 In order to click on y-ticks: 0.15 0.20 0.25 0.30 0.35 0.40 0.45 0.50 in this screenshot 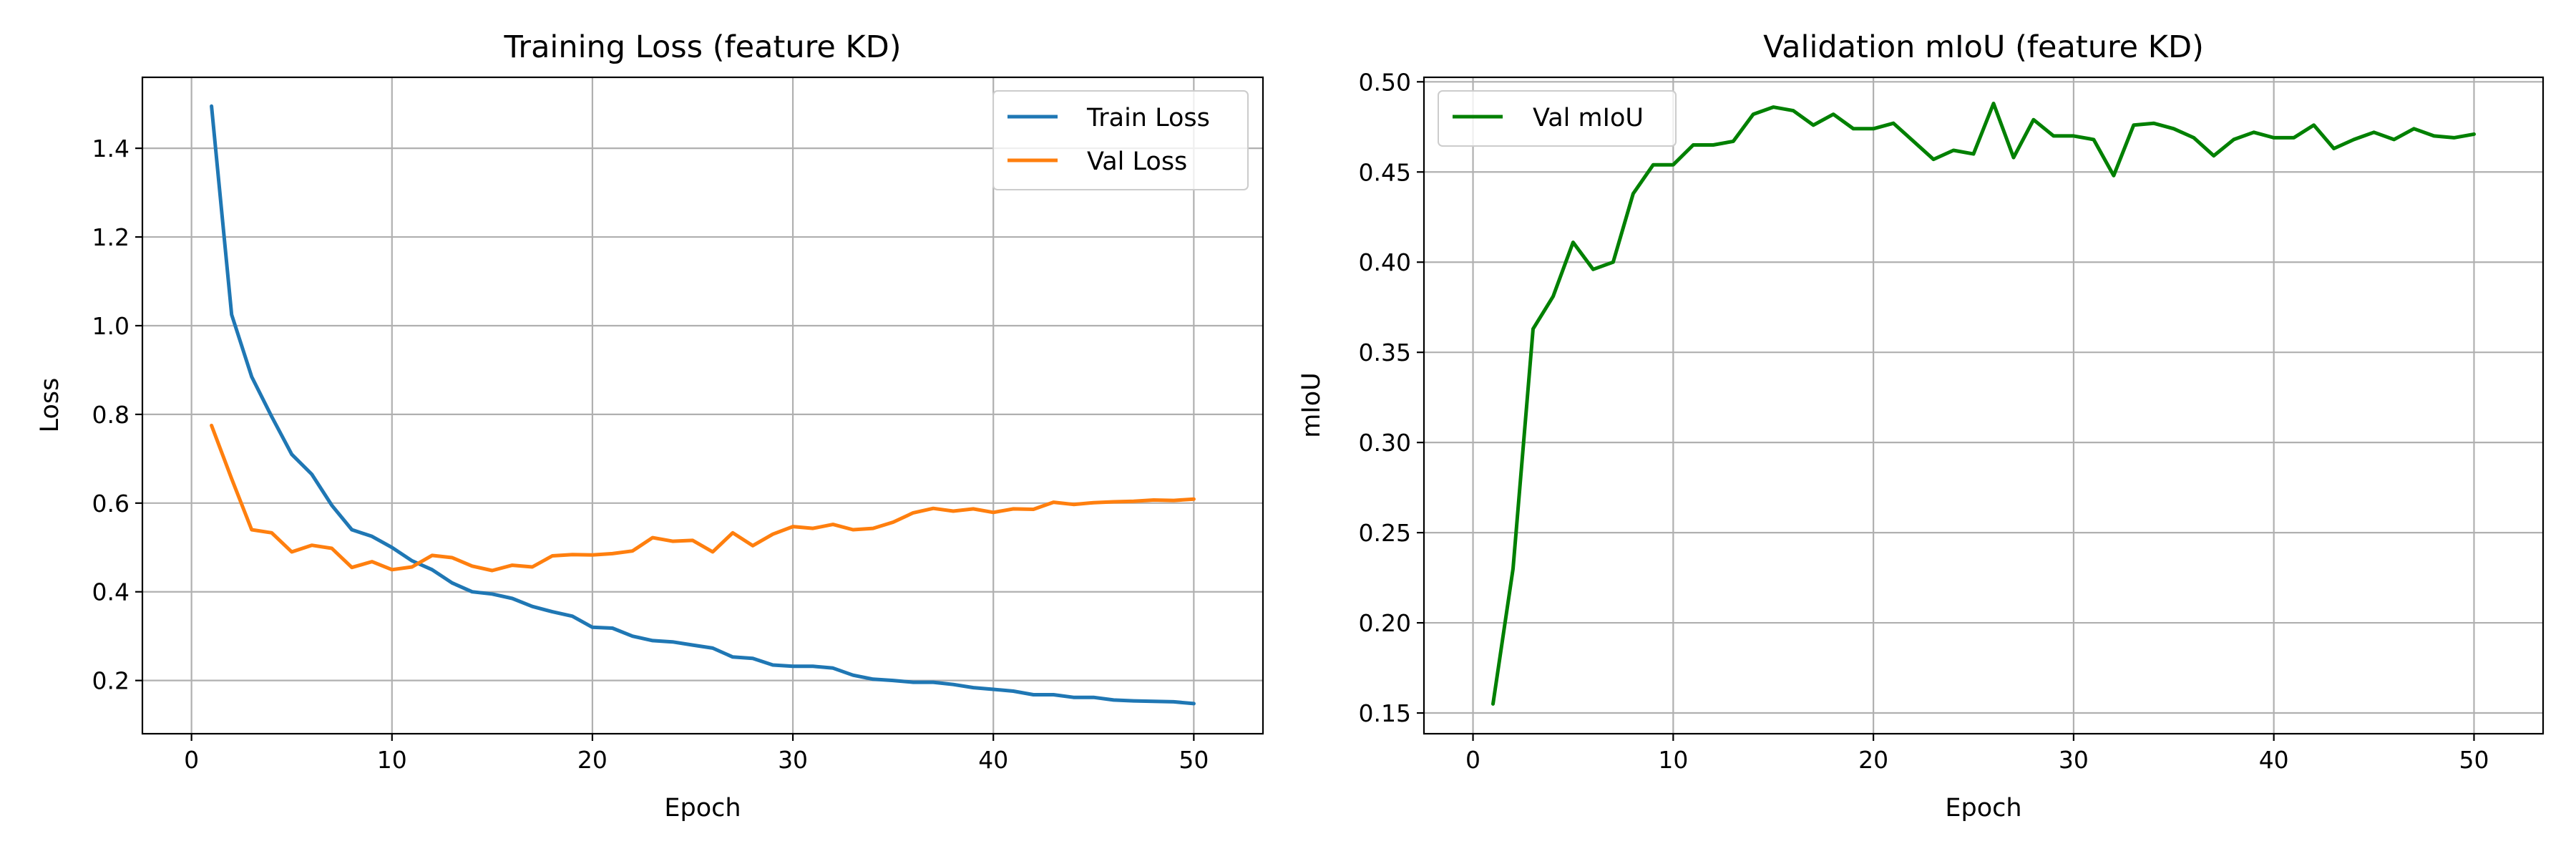, I will do `click(1391, 397)`.